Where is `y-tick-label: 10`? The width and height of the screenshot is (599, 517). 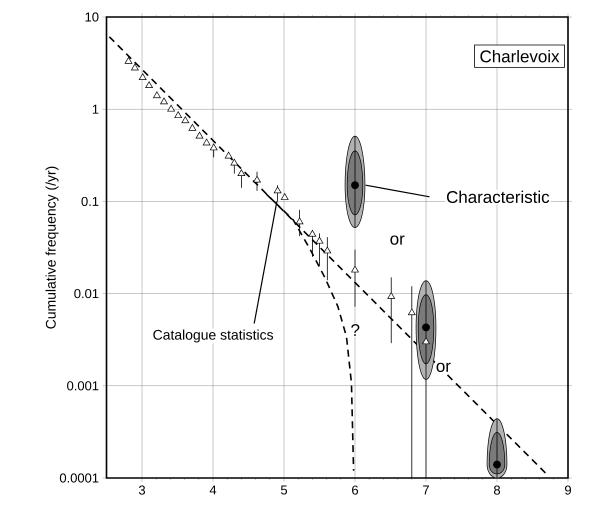
y-tick-label: 10 is located at coordinates (92, 17).